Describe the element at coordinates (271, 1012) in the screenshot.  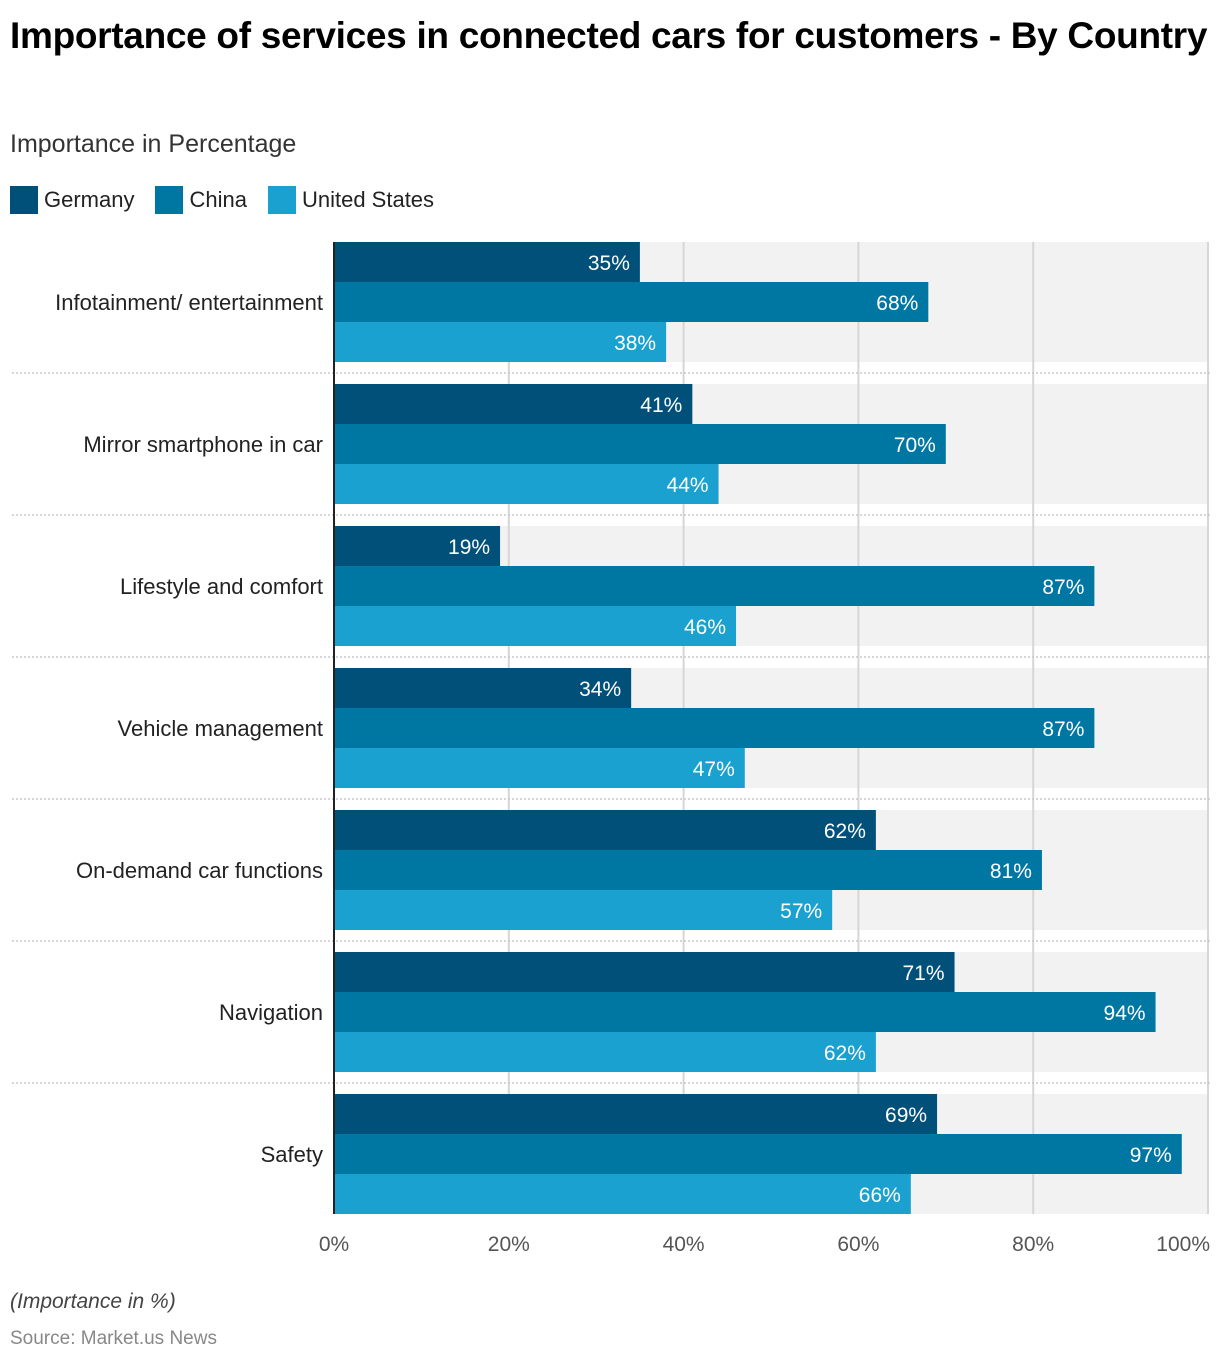
I see `category-label: Navigation` at that location.